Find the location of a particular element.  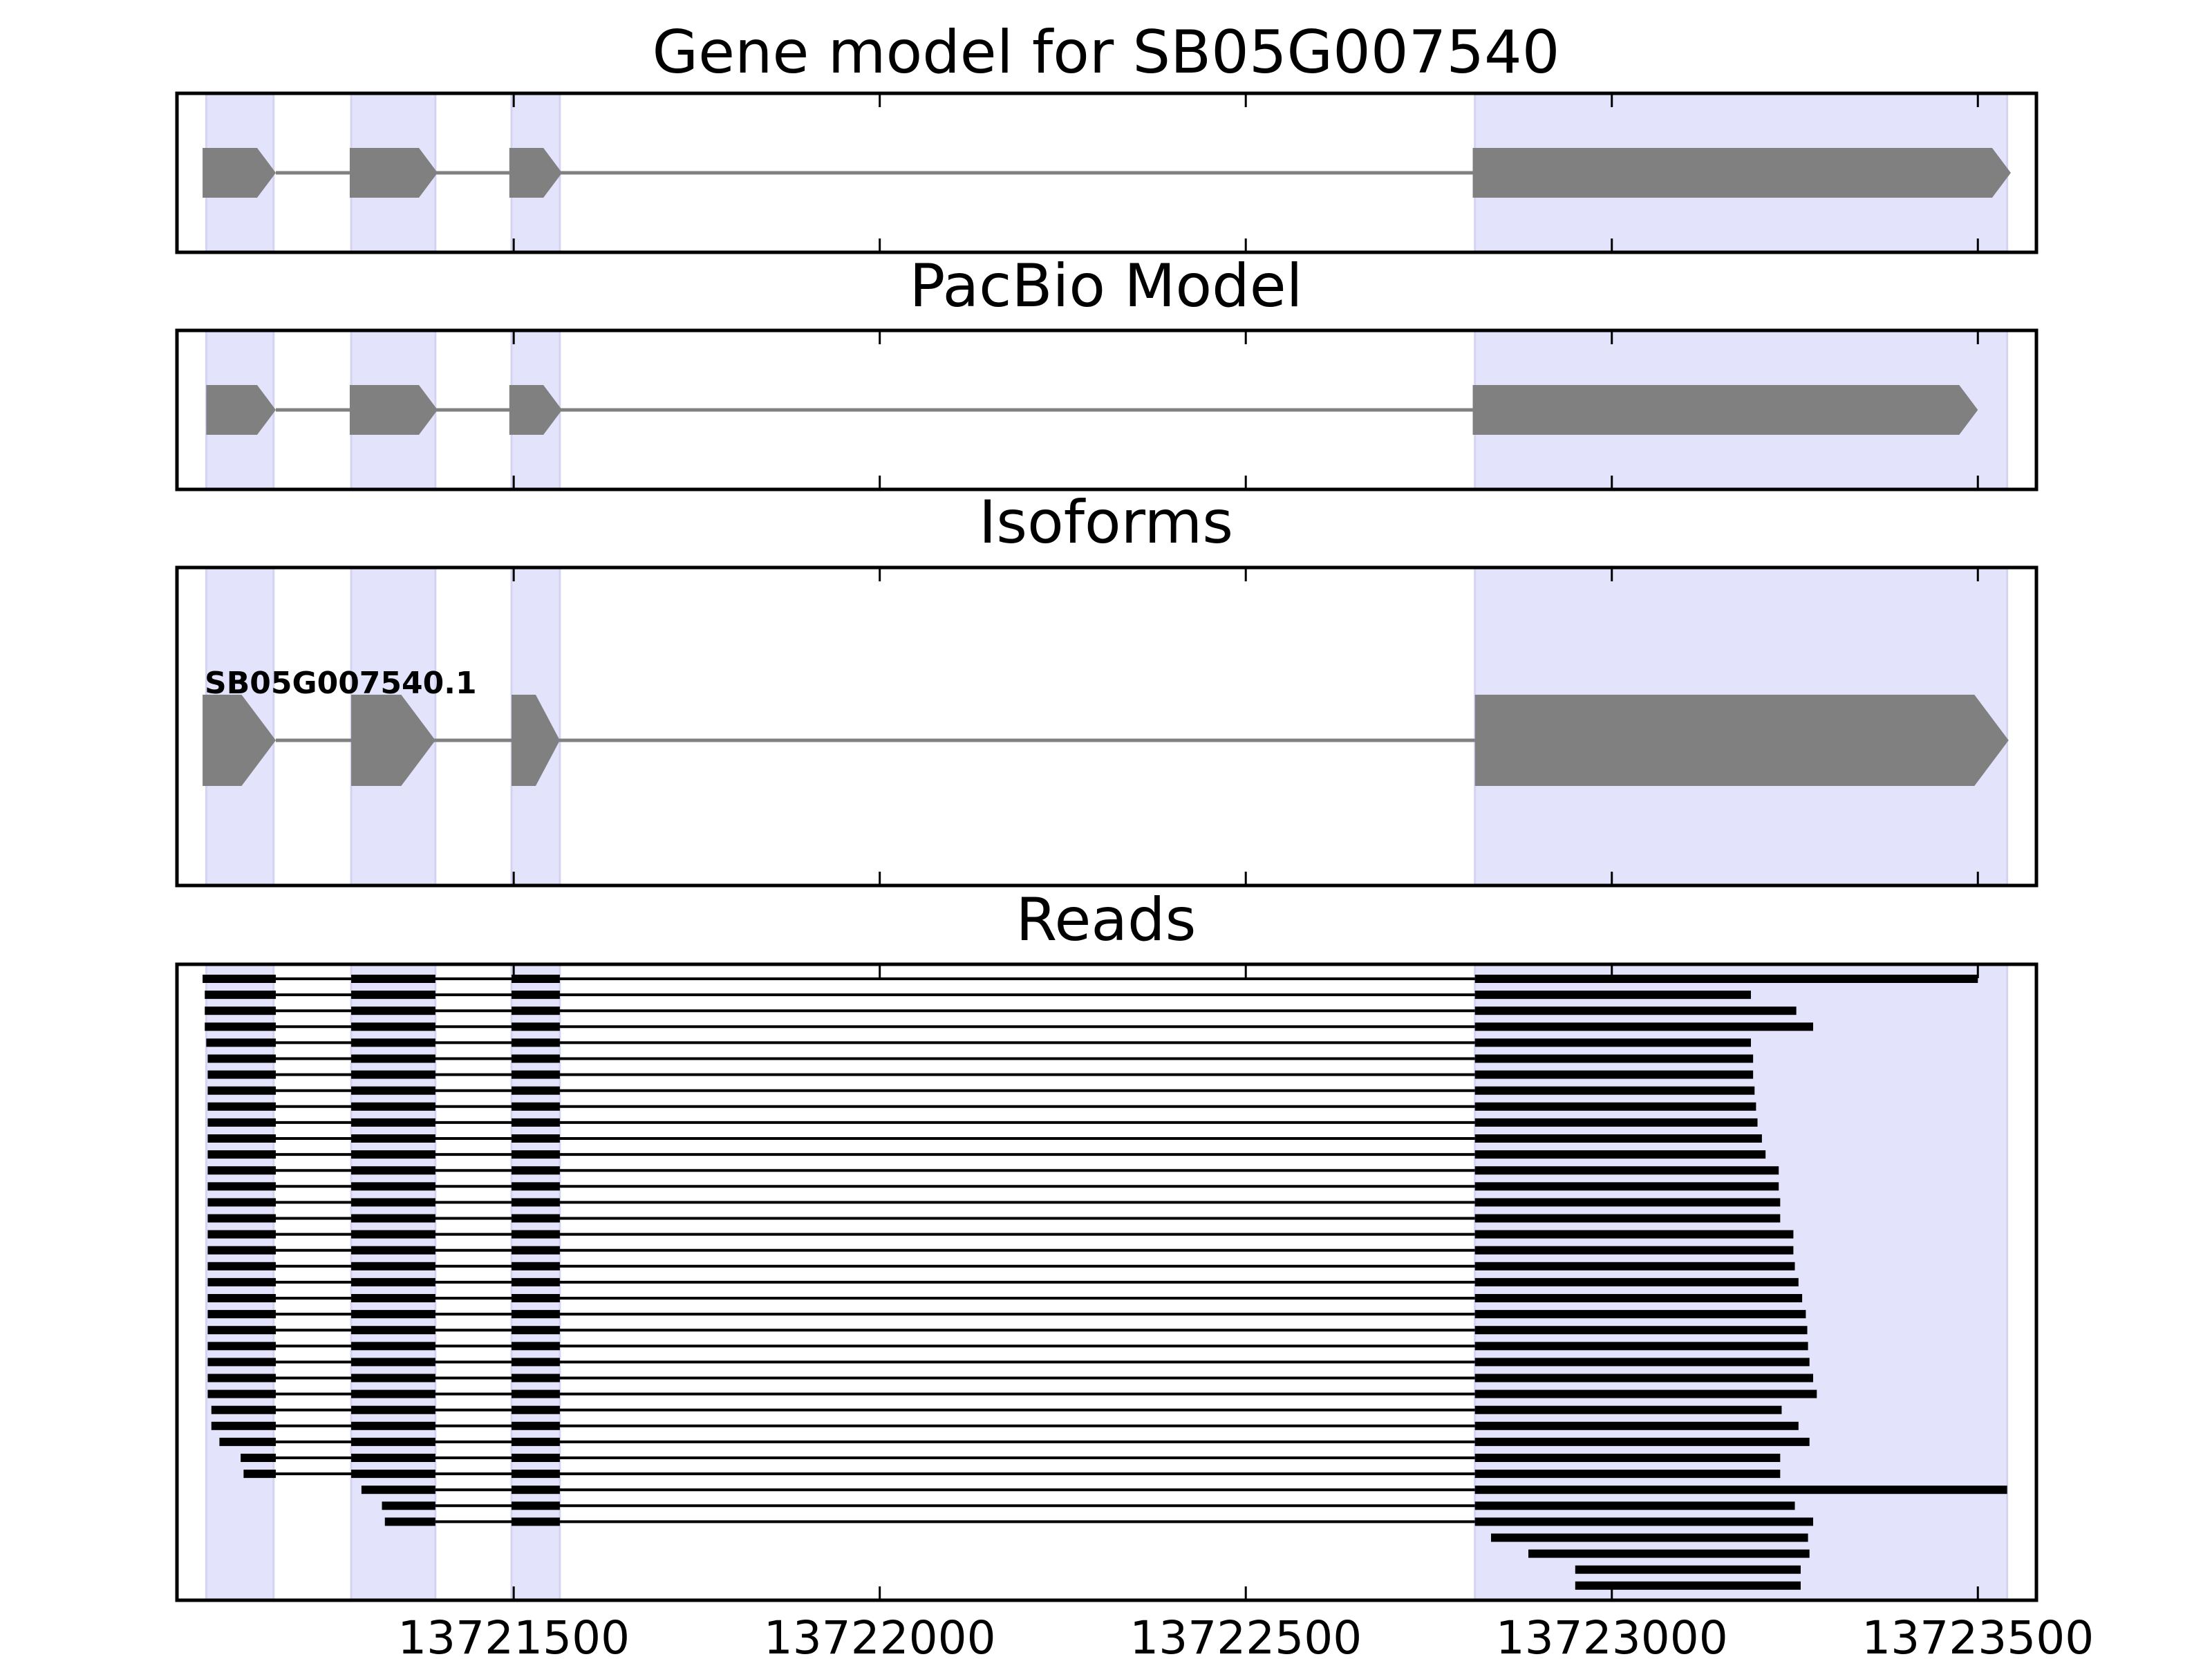

pacbio-model-ticks is located at coordinates (1245, 409).